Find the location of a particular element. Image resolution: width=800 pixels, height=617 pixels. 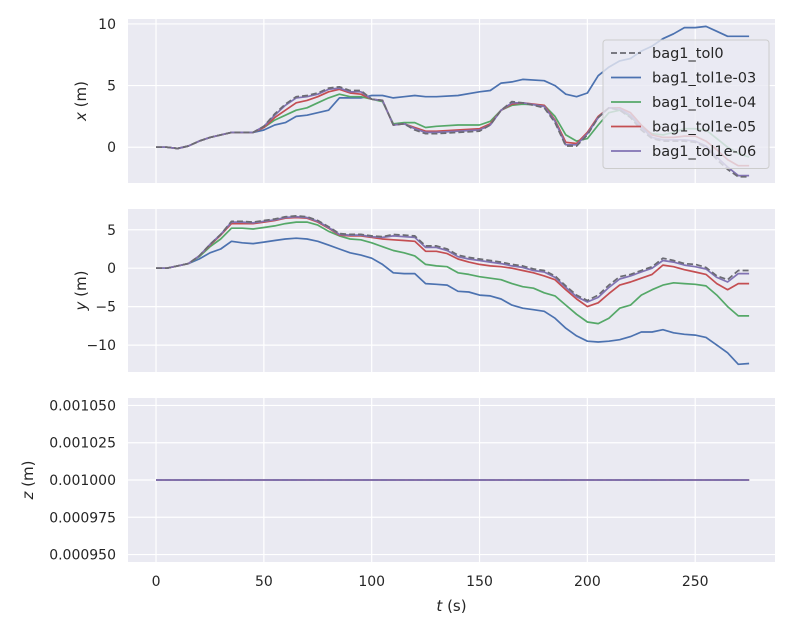

y-axis-label: z (m) is located at coordinates (28, 481).